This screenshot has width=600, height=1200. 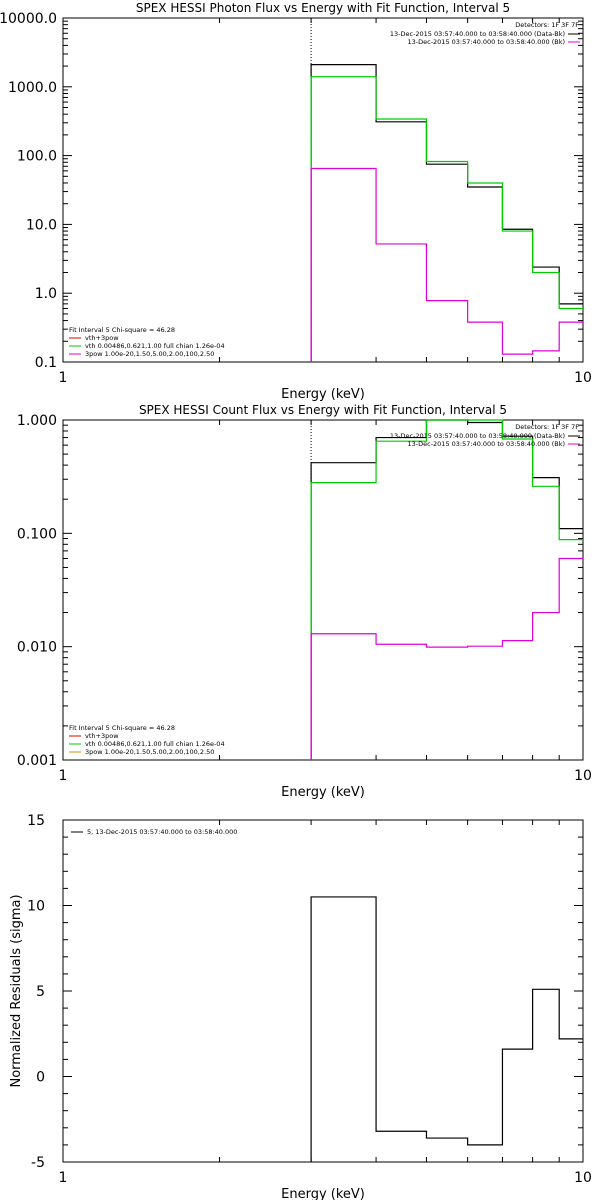 What do you see at coordinates (37, 534) in the screenshot?
I see `y-tick-label: 0.100` at bounding box center [37, 534].